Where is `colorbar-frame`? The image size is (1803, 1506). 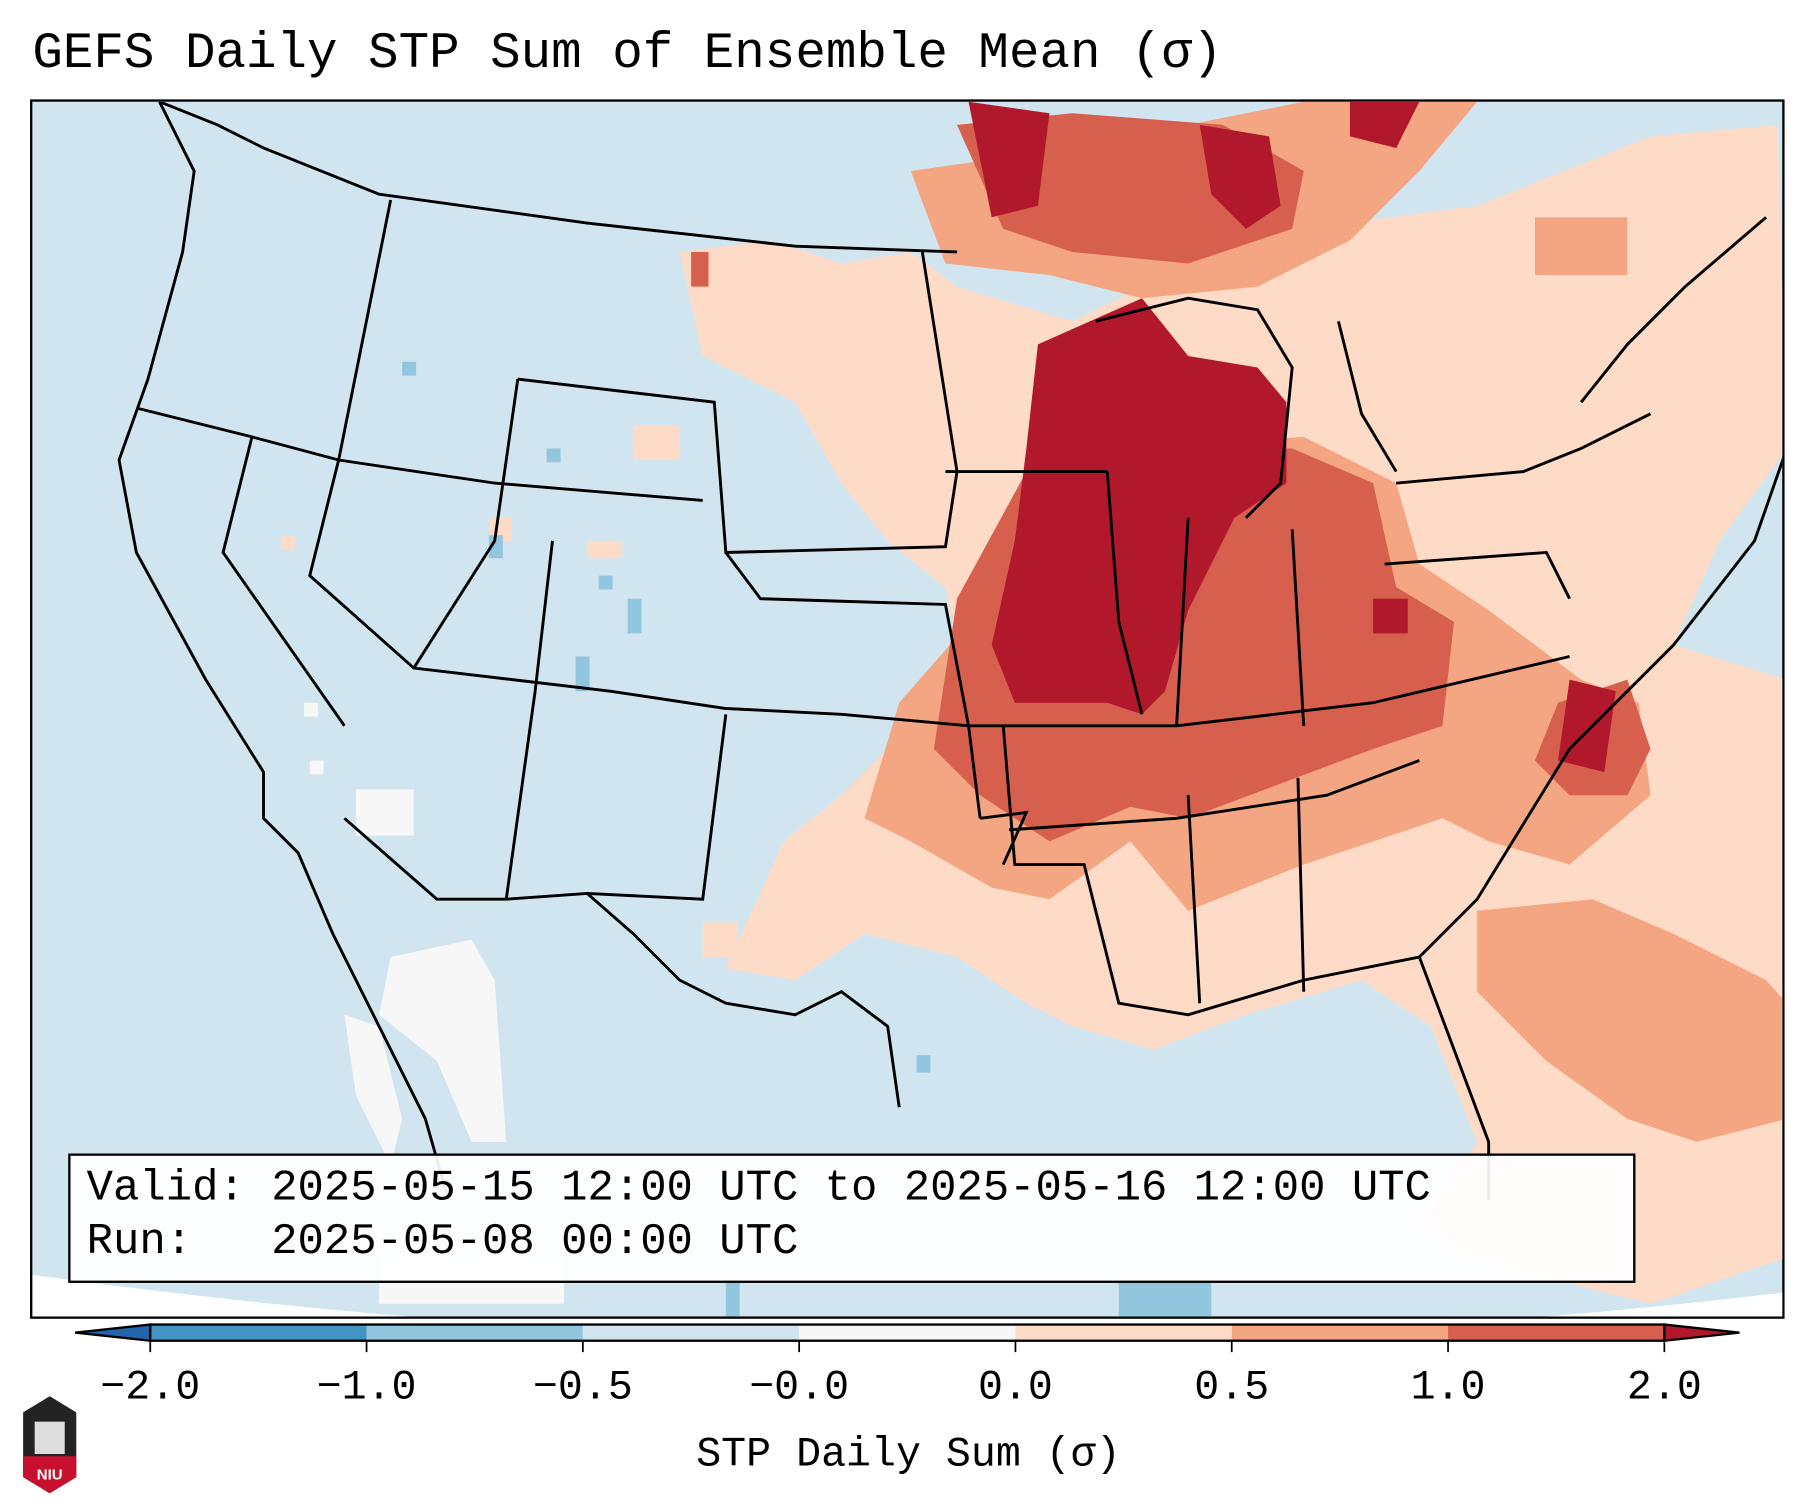 colorbar-frame is located at coordinates (907, 1332).